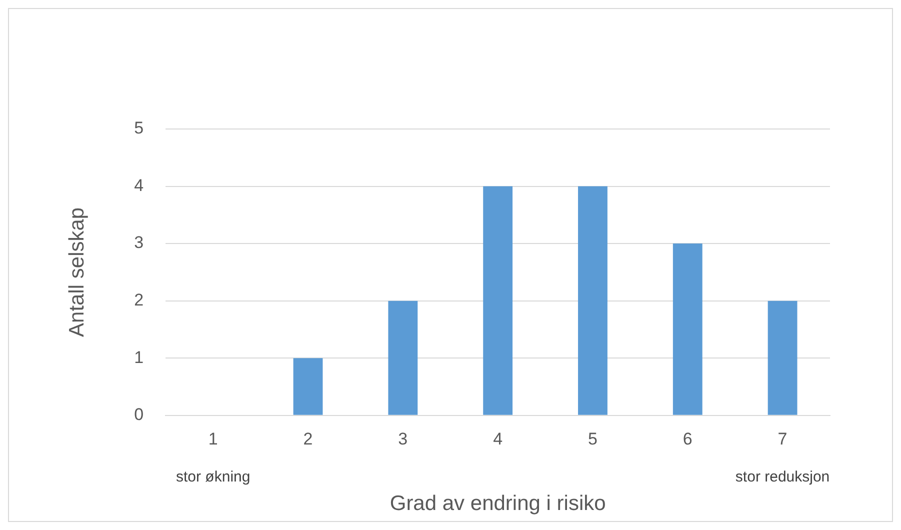 This screenshot has width=901, height=530. I want to click on x-tick-label: 3, so click(403, 438).